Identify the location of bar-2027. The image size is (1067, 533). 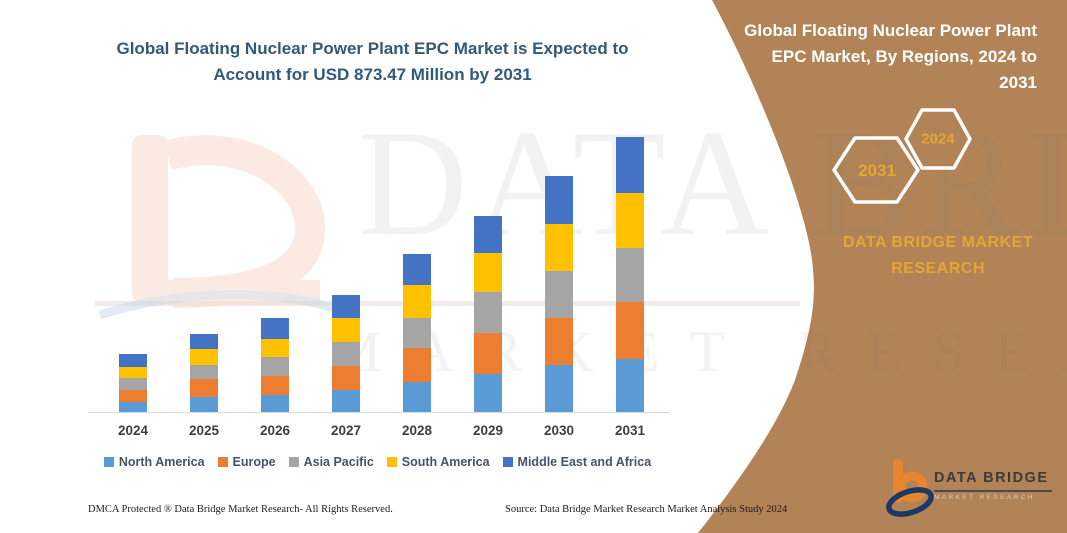
(346, 353).